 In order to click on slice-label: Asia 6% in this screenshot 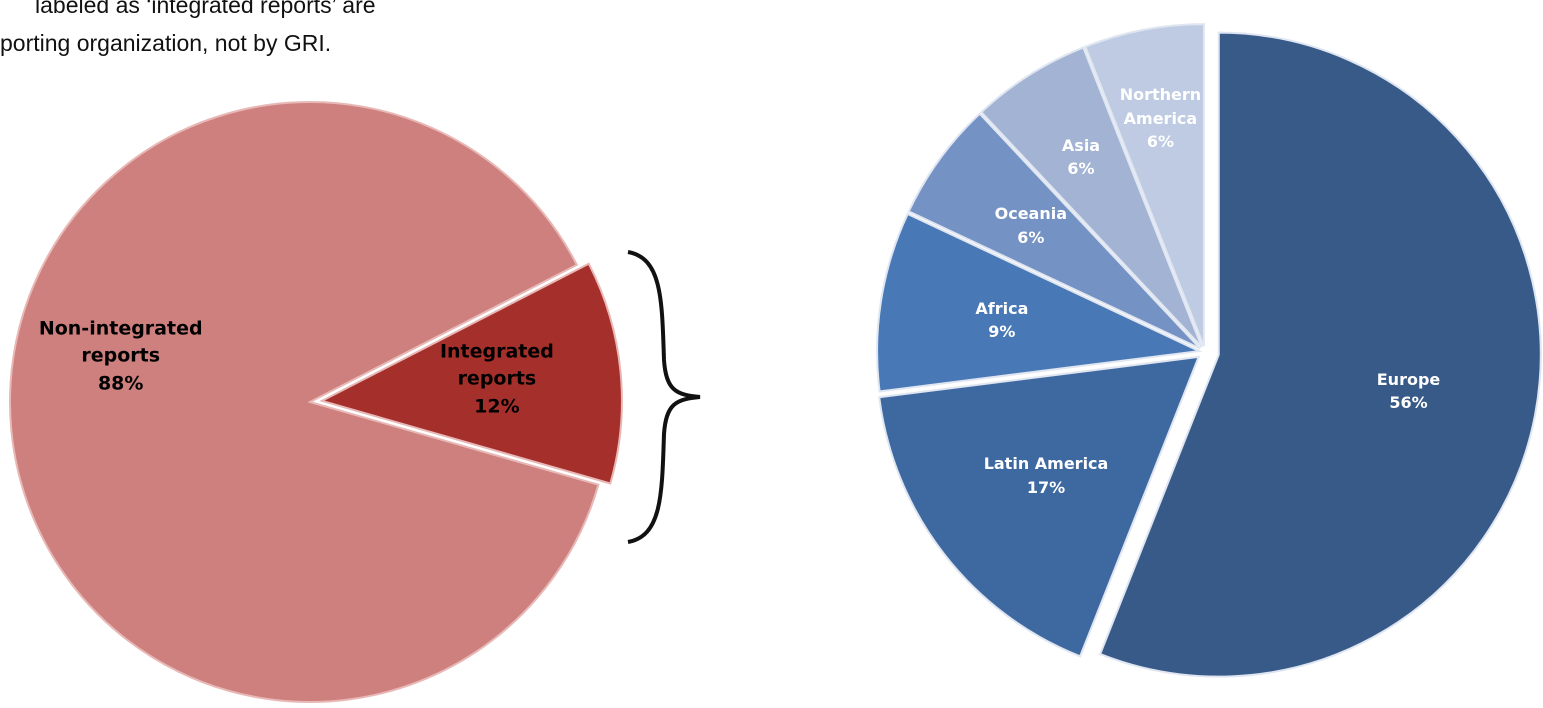, I will do `click(1081, 156)`.